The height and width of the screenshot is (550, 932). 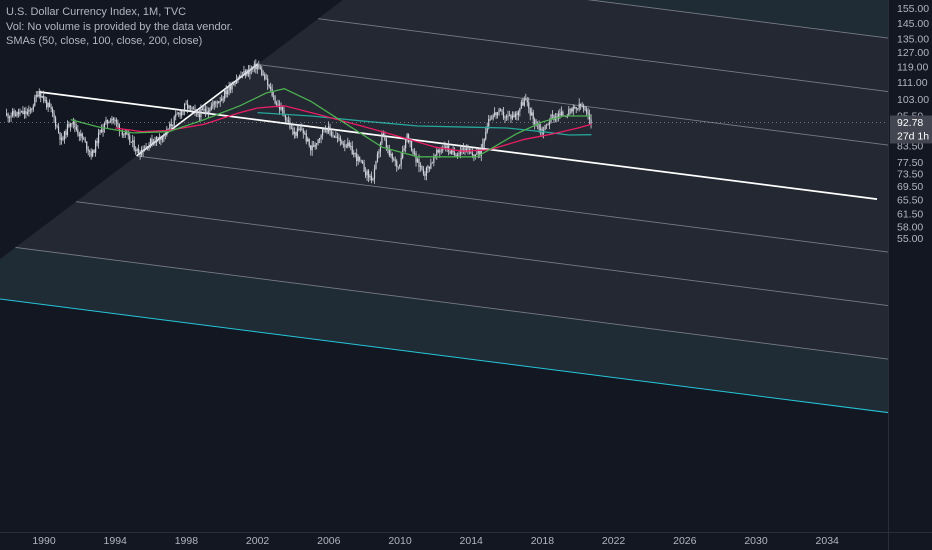 I want to click on indicator-label: SMAs (50, close, 100, close, 200, close), so click(x=104, y=41).